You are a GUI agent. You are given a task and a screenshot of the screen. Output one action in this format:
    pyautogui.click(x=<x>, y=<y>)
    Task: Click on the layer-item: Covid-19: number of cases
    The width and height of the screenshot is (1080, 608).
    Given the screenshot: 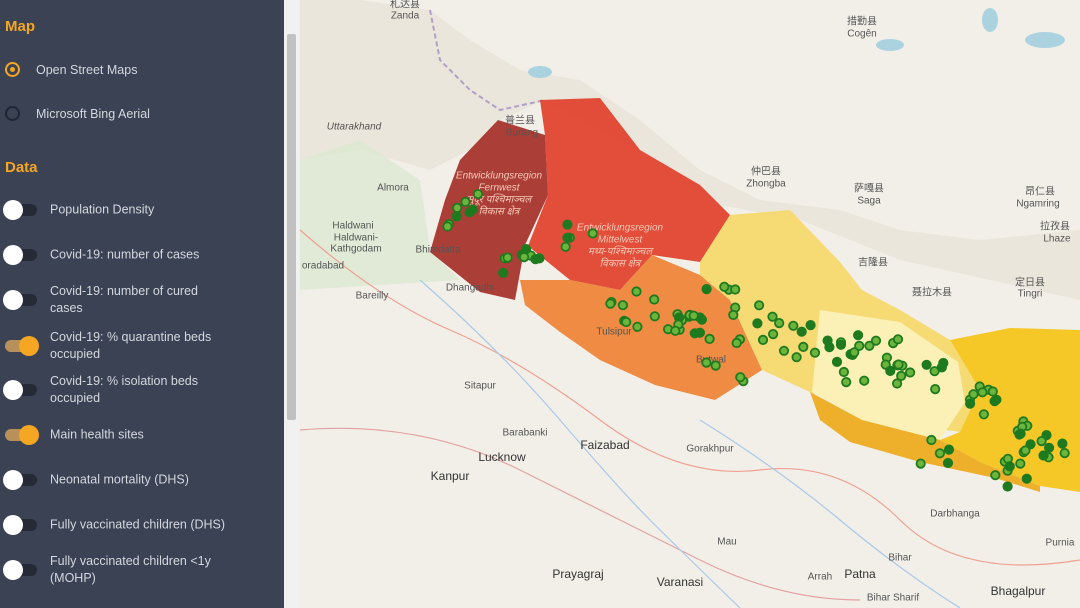 What is the action you would take?
    pyautogui.click(x=135, y=255)
    